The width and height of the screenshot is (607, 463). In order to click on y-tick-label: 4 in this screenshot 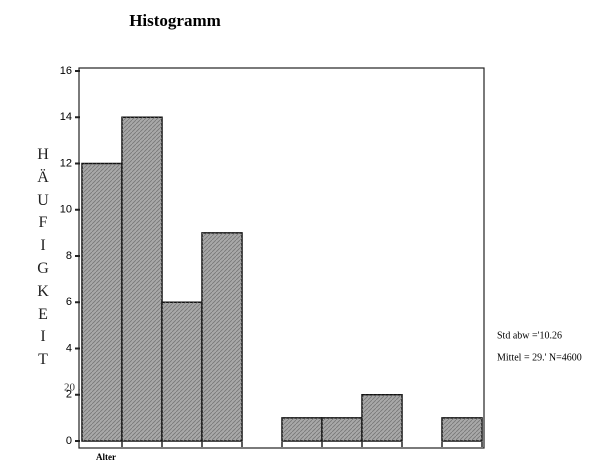, I will do `click(69, 348)`.